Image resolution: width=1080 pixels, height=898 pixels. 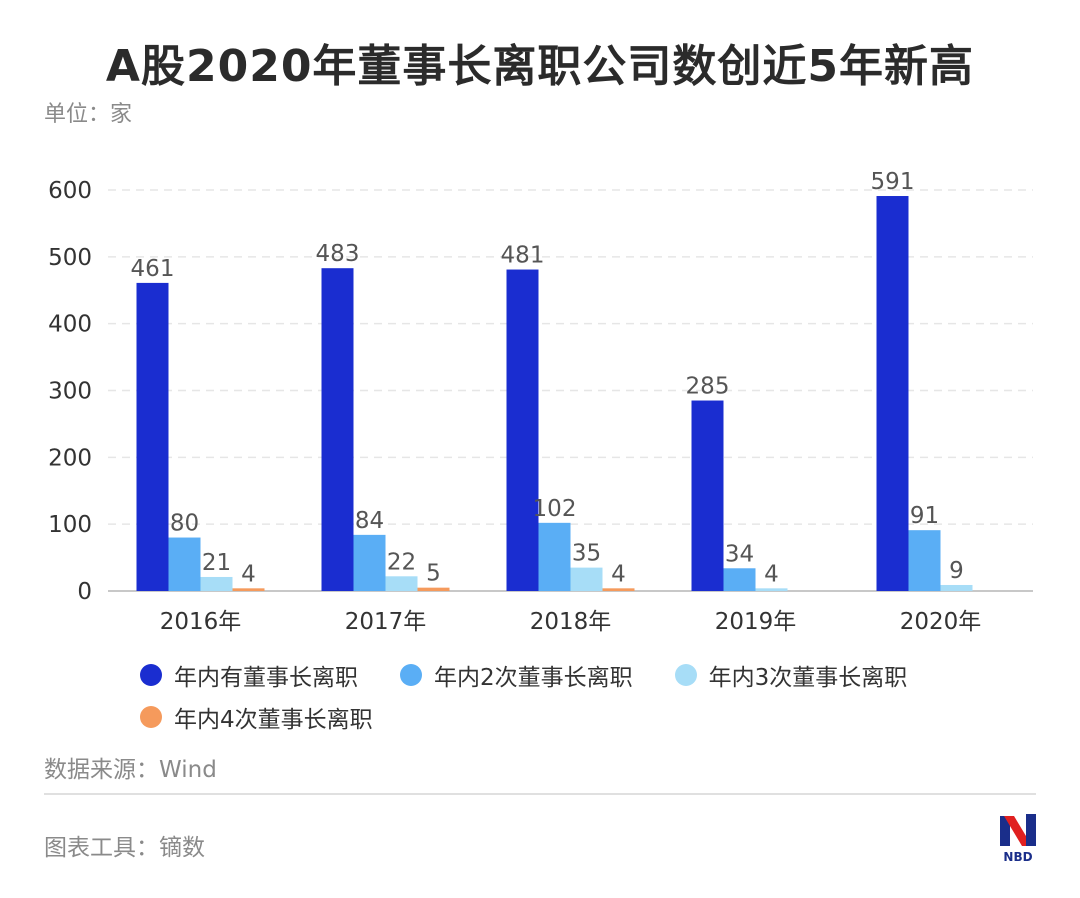 I want to click on legend-label: 年内2次董事长离职, so click(x=533, y=678).